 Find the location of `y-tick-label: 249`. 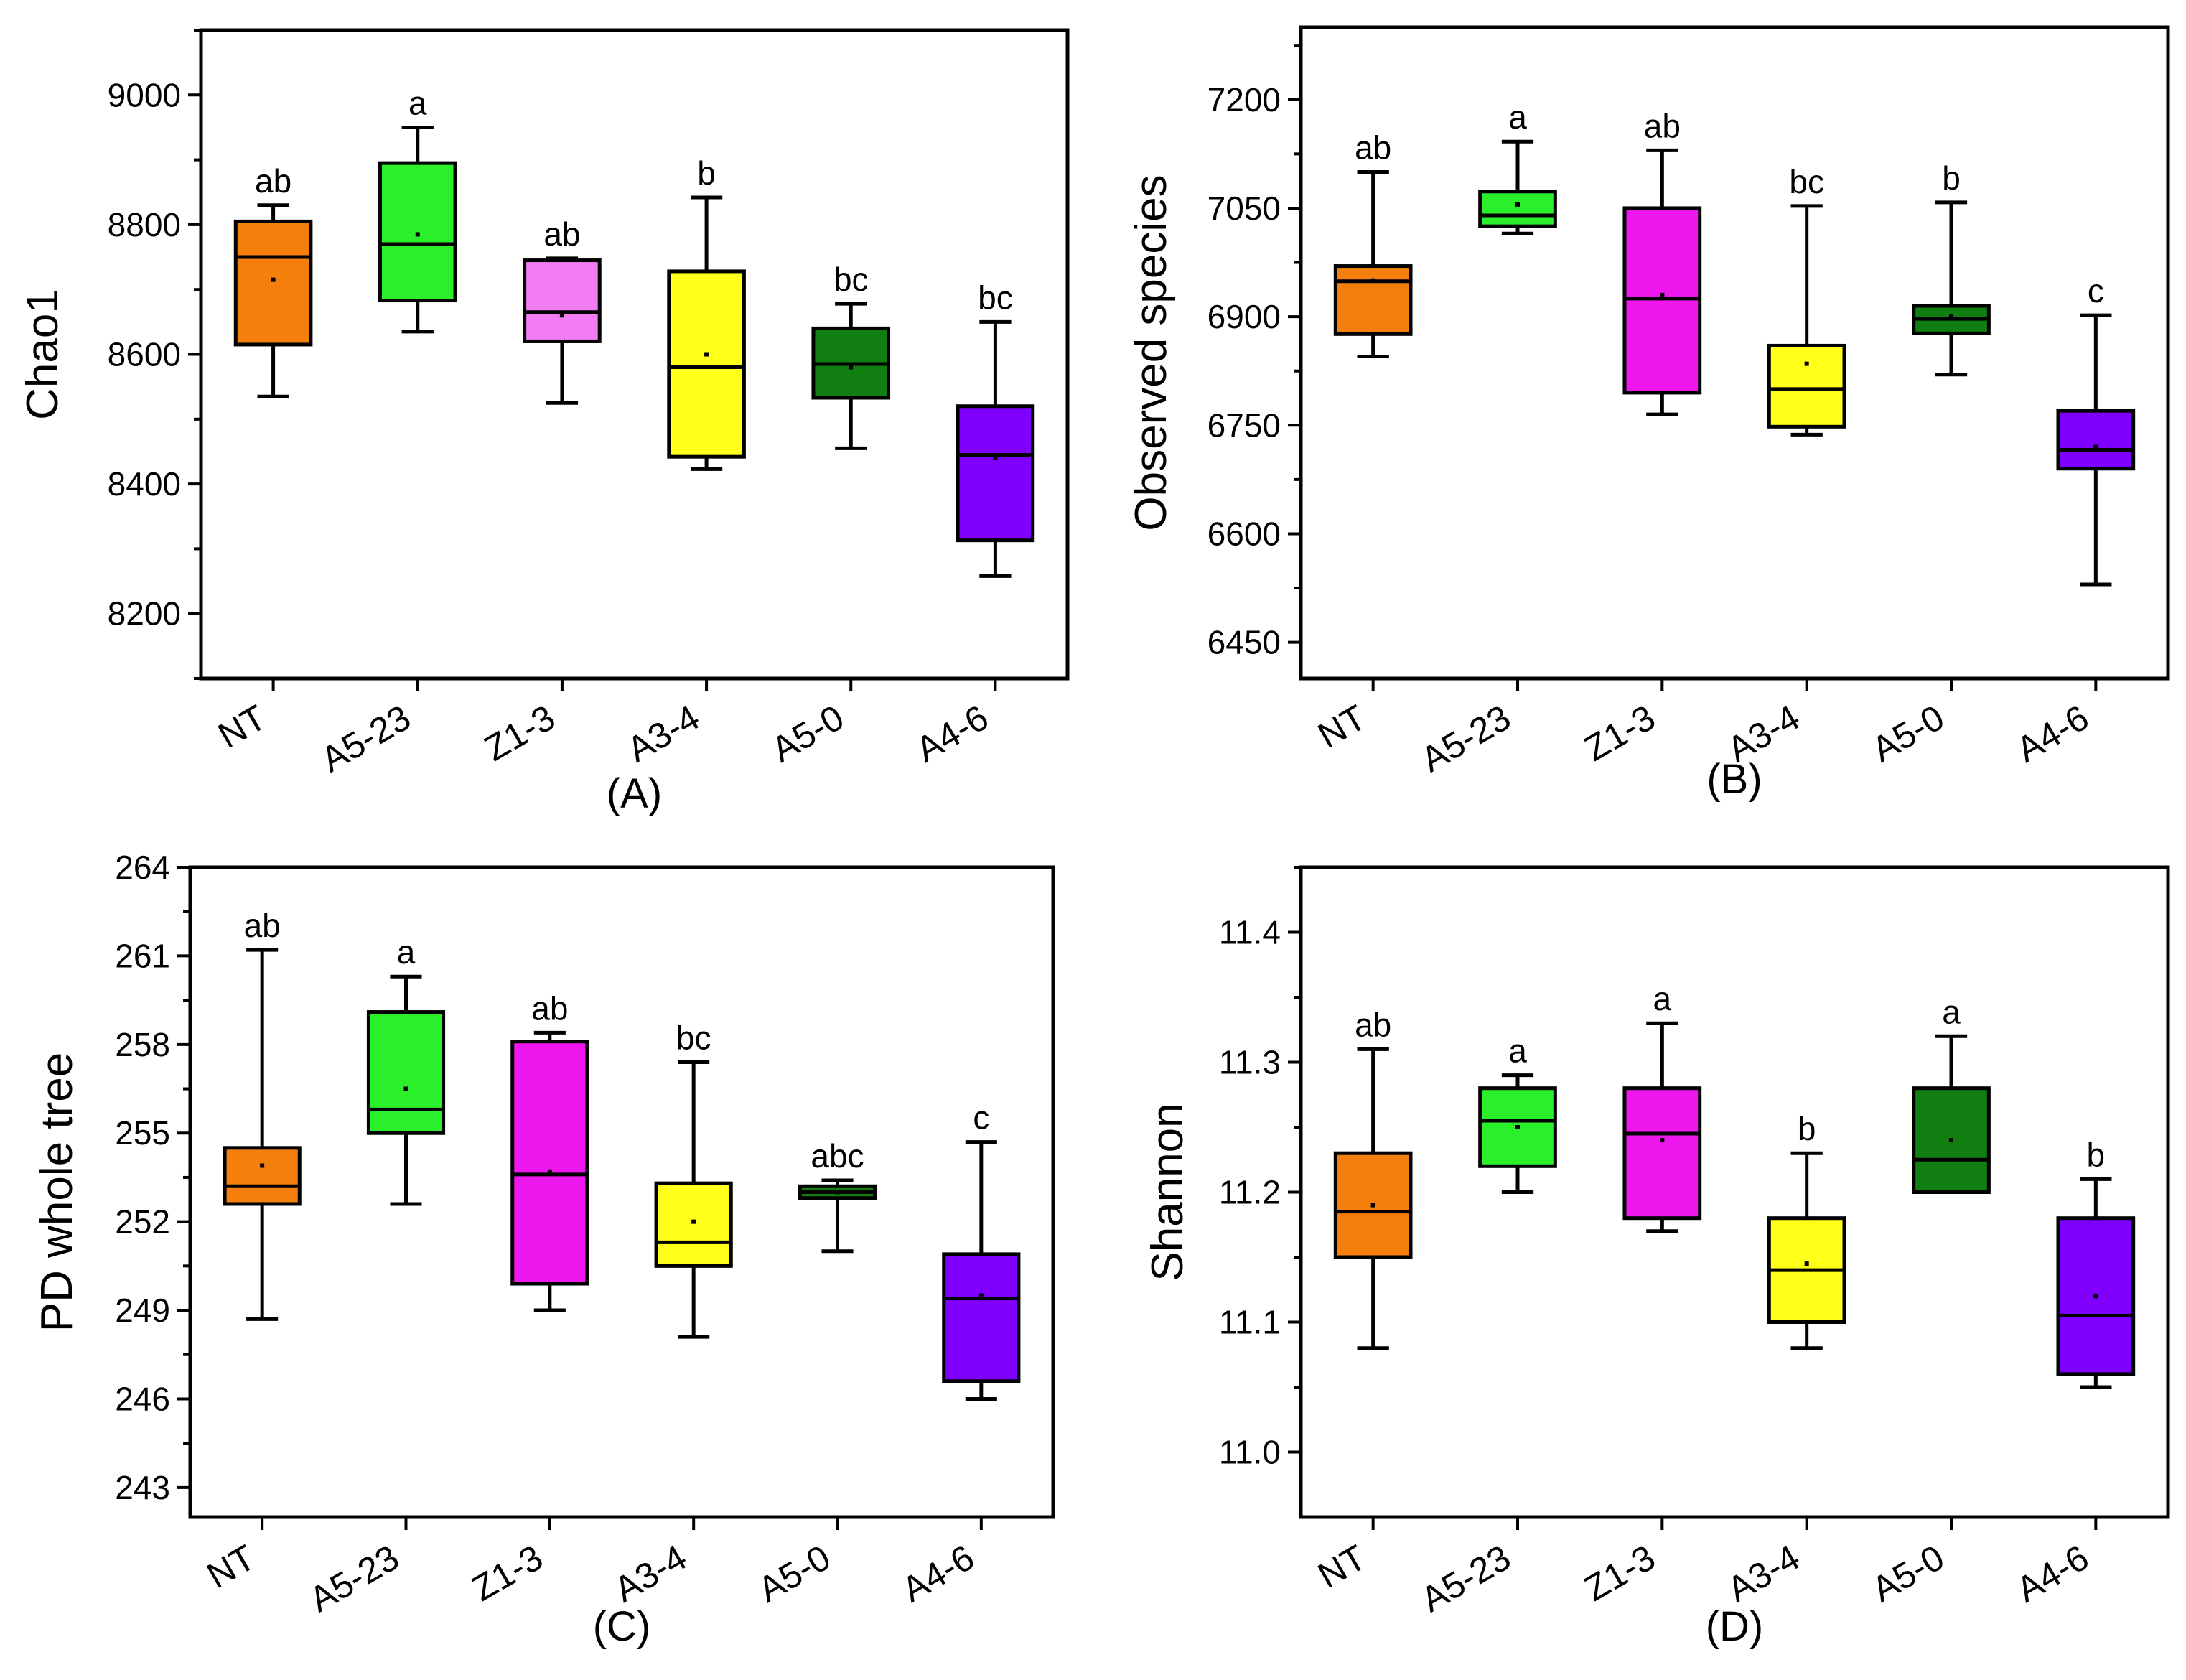

y-tick-label: 249 is located at coordinates (142, 1310).